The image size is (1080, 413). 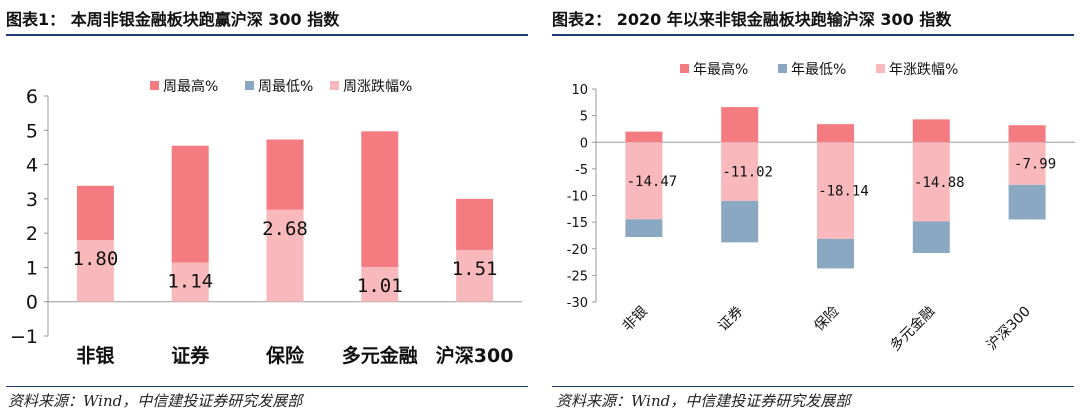 What do you see at coordinates (752, 19) in the screenshot?
I see `chart2-title: 图表2： 2020 年以来非银金融板块跑输沪深 300 指数` at bounding box center [752, 19].